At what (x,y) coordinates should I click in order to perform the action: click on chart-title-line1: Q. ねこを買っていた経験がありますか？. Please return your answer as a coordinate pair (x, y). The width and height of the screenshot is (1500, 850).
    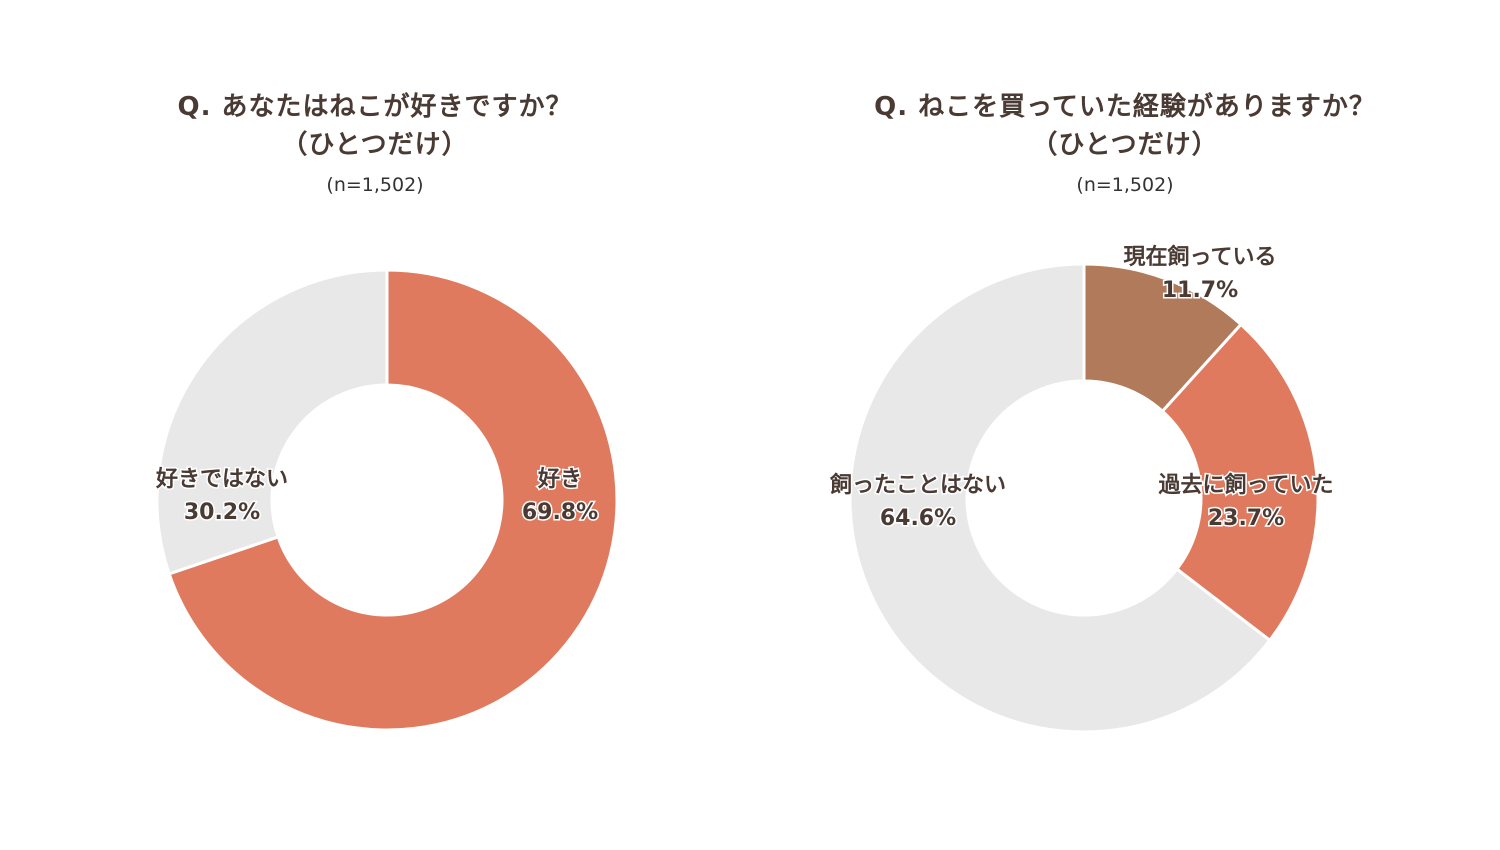
    Looking at the image, I should click on (1125, 107).